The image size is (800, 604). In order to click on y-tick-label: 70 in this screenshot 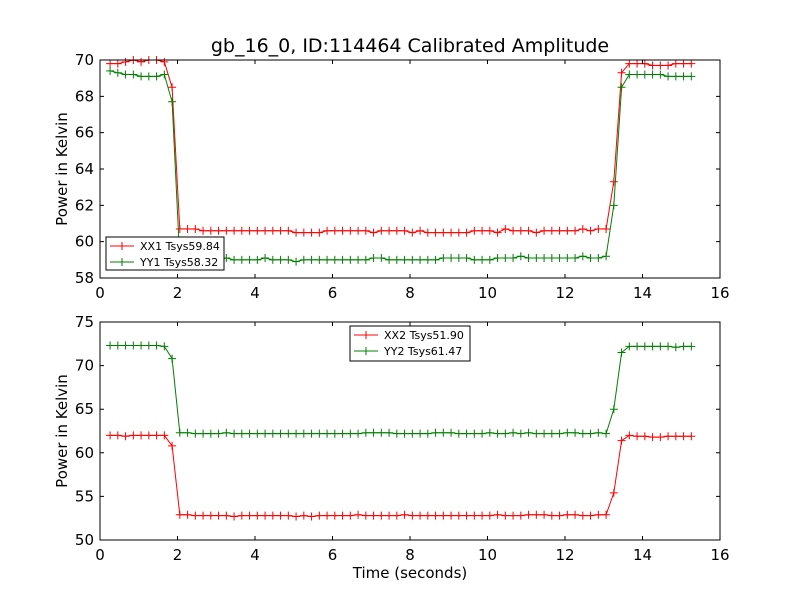, I will do `click(84, 60)`.